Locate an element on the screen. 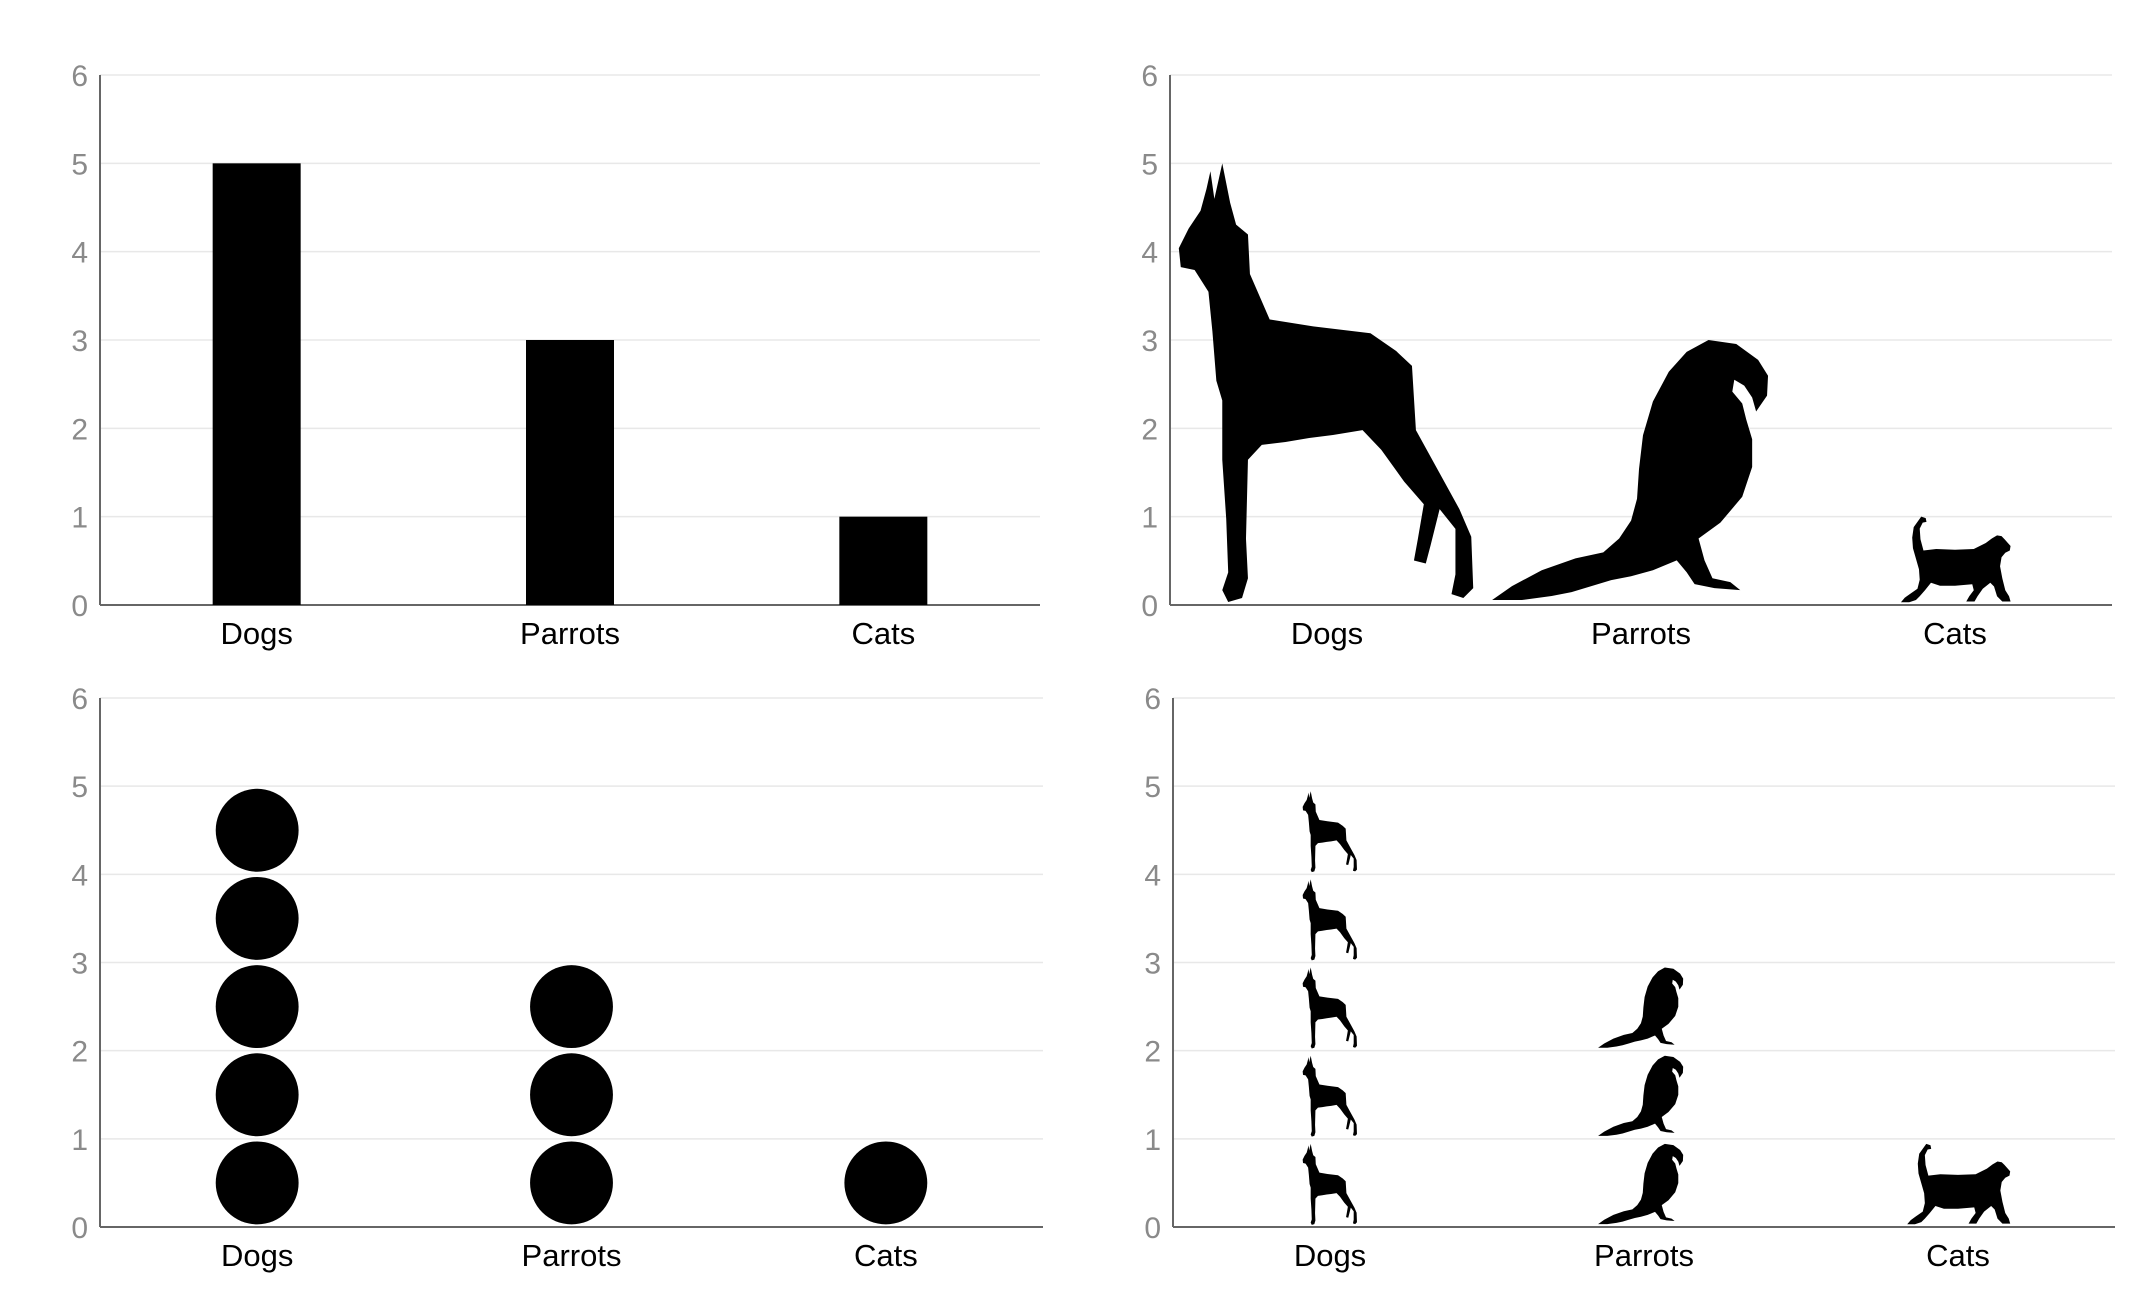 The image size is (2154, 1300). silhouette-dogs is located at coordinates (1326, 383).